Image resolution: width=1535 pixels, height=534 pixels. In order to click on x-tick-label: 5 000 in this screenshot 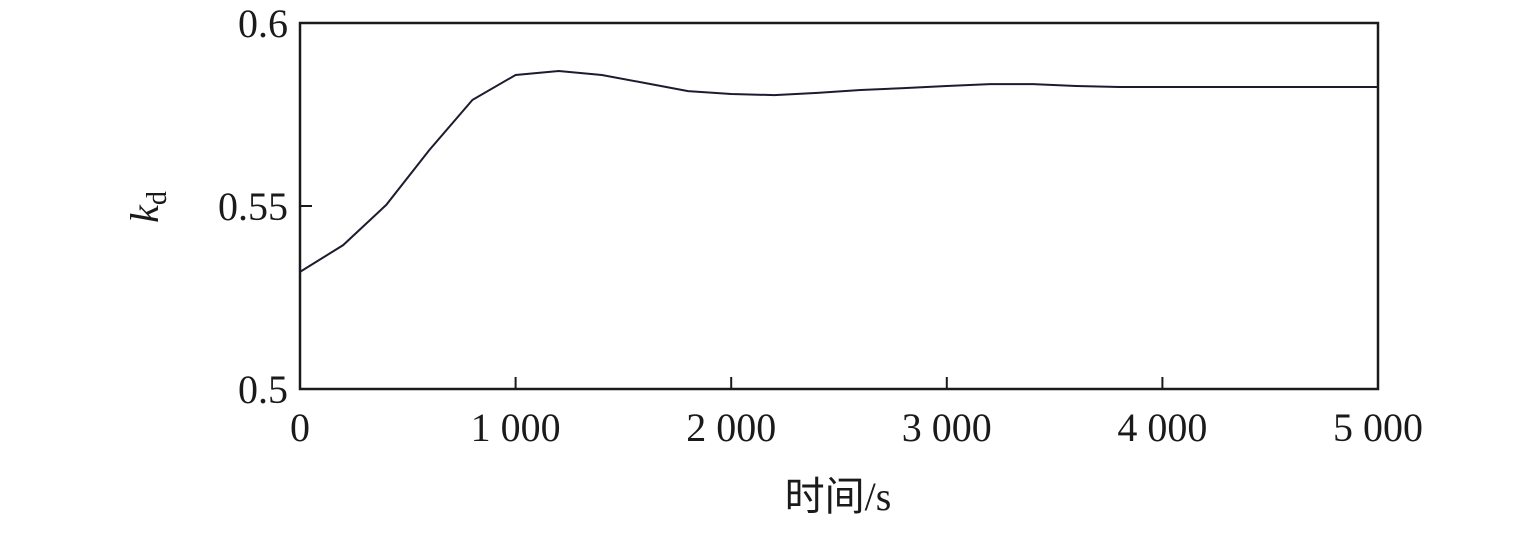, I will do `click(1378, 427)`.